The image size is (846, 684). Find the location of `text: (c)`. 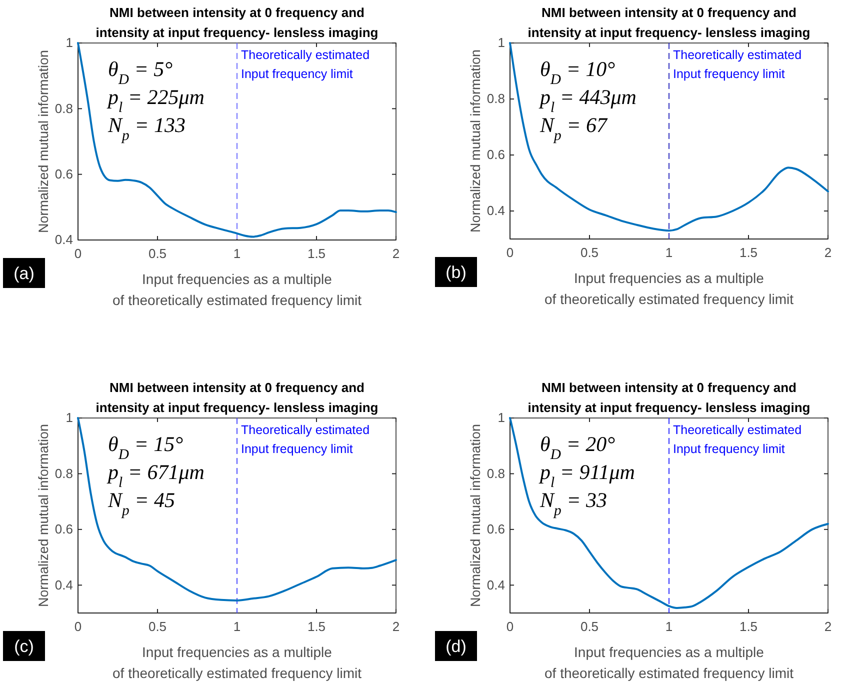

text: (c) is located at coordinates (24, 646).